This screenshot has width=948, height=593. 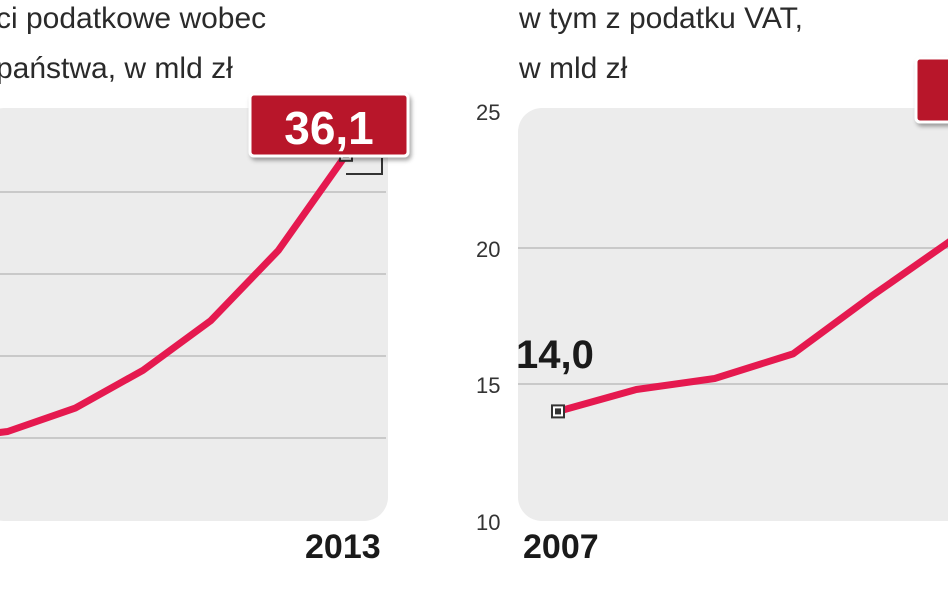 What do you see at coordinates (116, 68) in the screenshot?
I see `left-chart-title-line2: państwa, w mld zł` at bounding box center [116, 68].